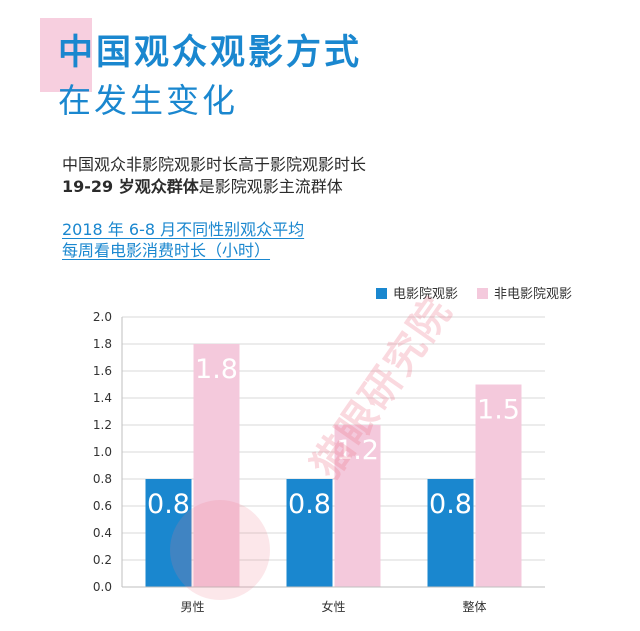 The height and width of the screenshot is (631, 640). I want to click on chart-subtitle-line-1: 2018 年 6-8 月不同性别观众平均, so click(183, 229).